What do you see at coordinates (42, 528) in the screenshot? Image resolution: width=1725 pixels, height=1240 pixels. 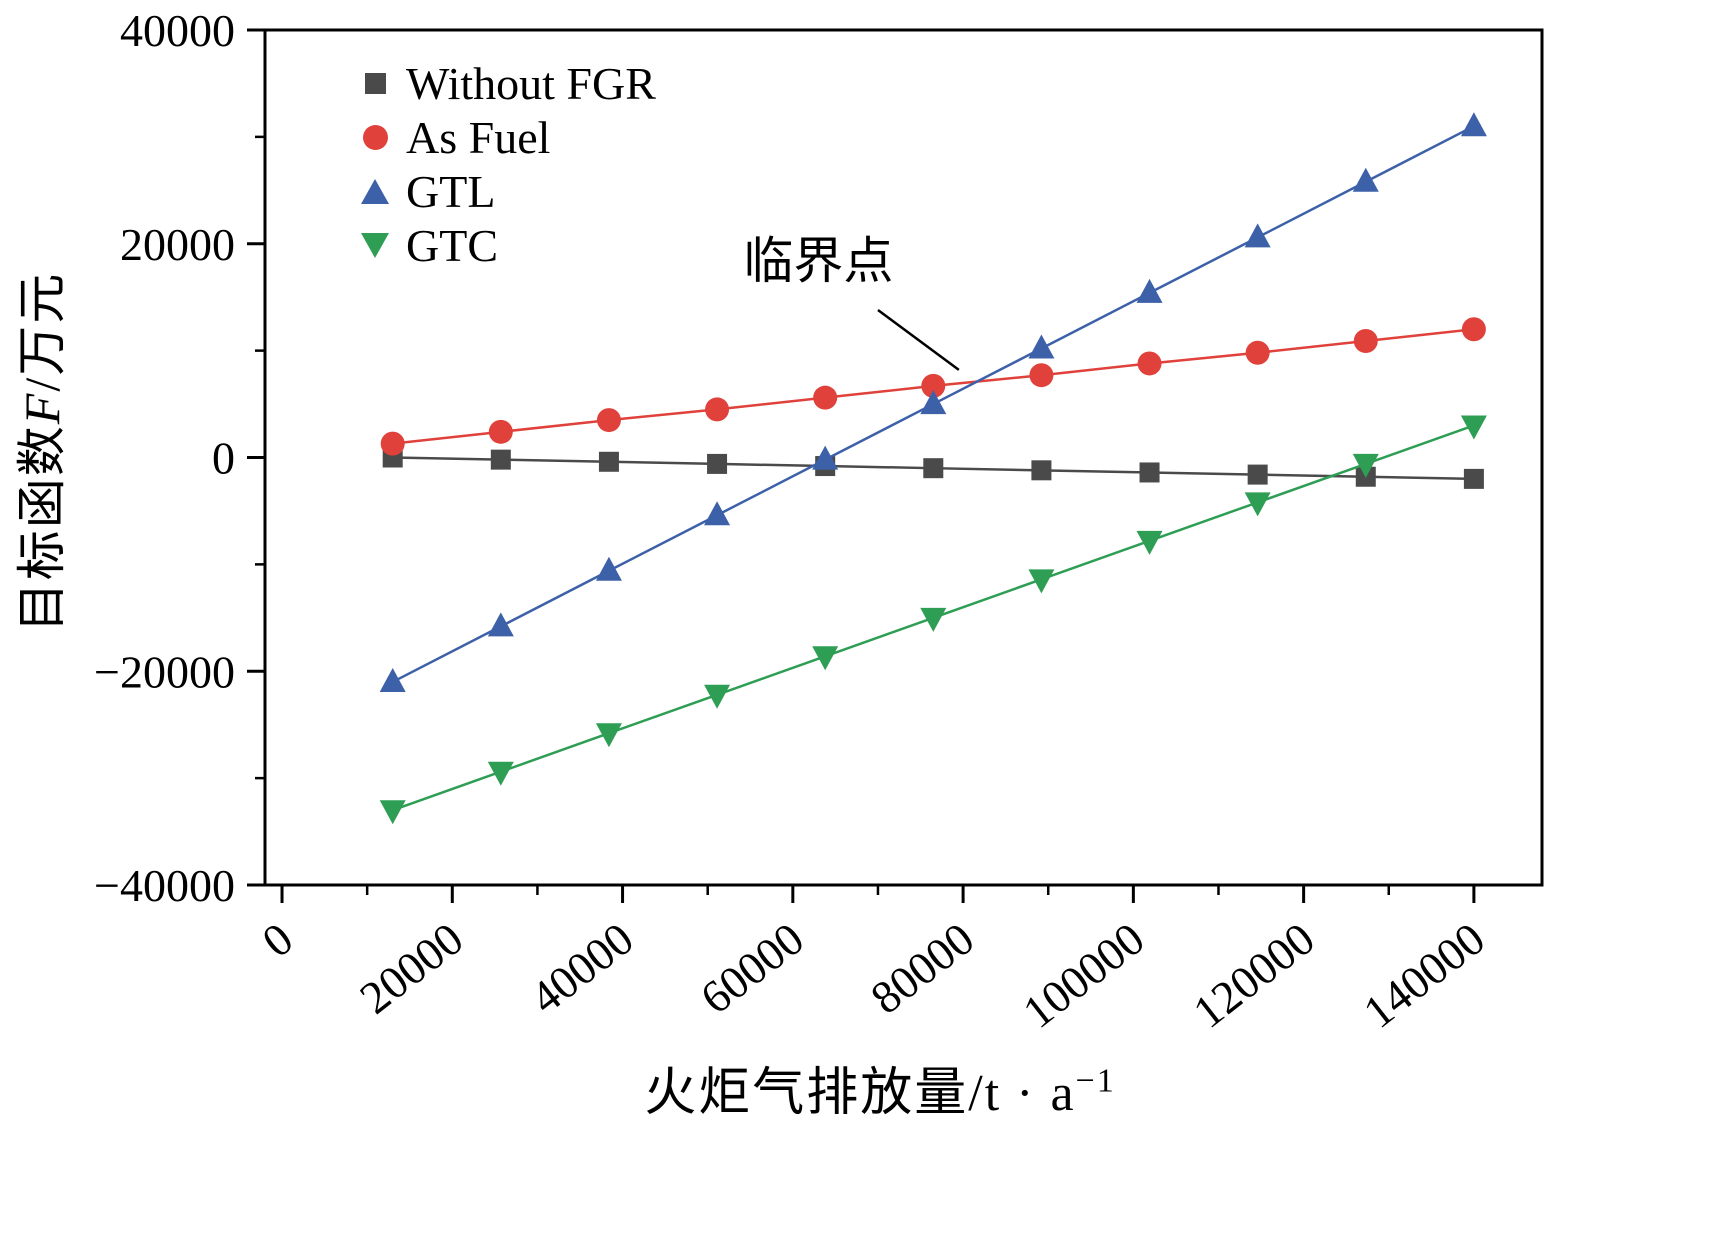 I see `y-axis-title-prefix: 目标函数` at bounding box center [42, 528].